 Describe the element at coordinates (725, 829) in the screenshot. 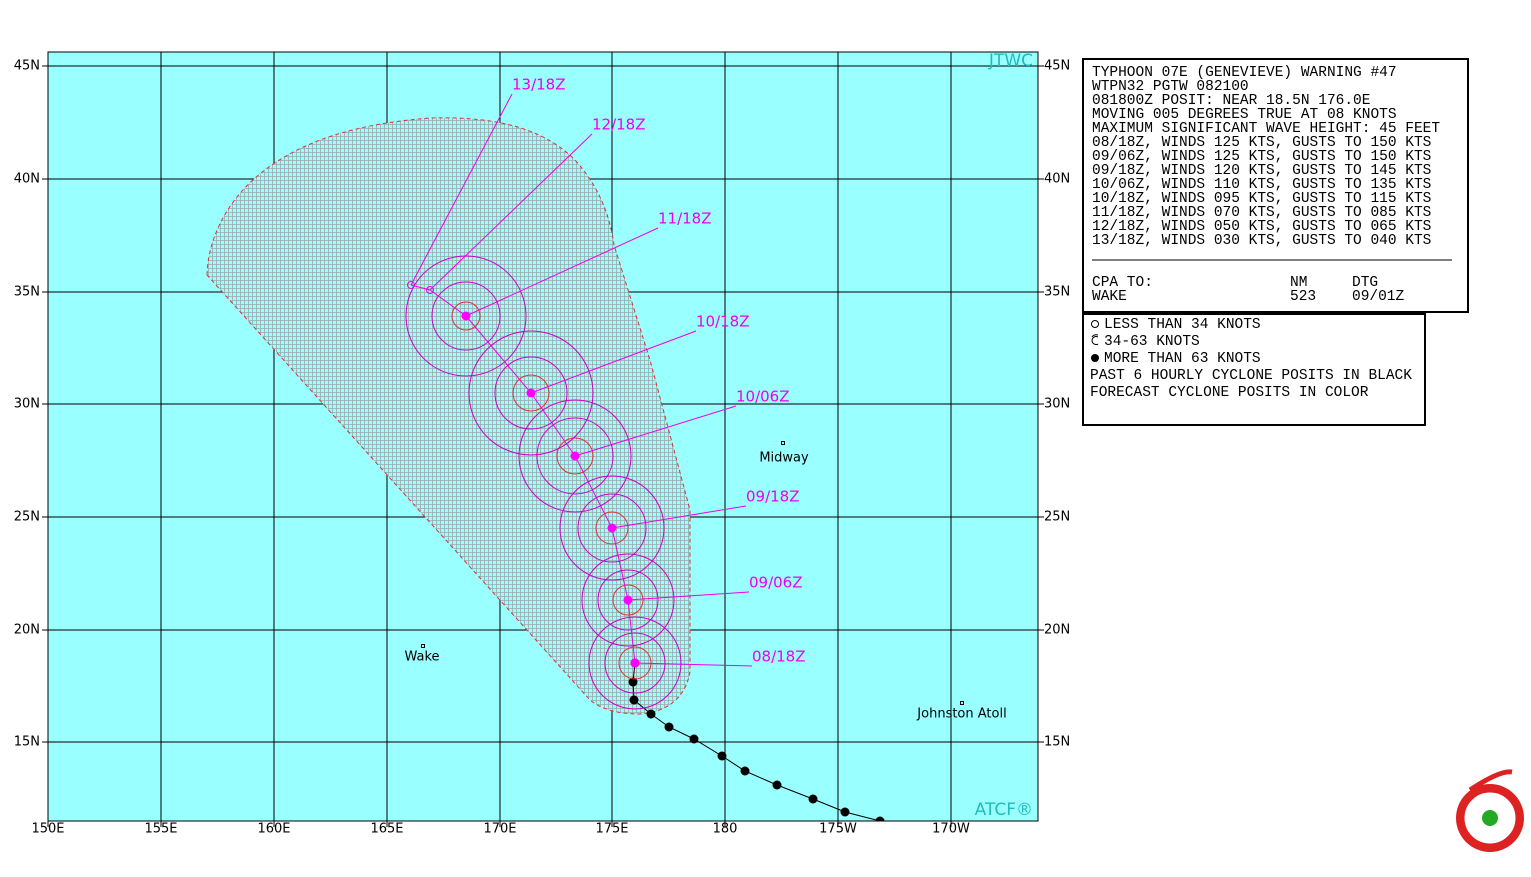

I see `lon-label: 180` at that location.